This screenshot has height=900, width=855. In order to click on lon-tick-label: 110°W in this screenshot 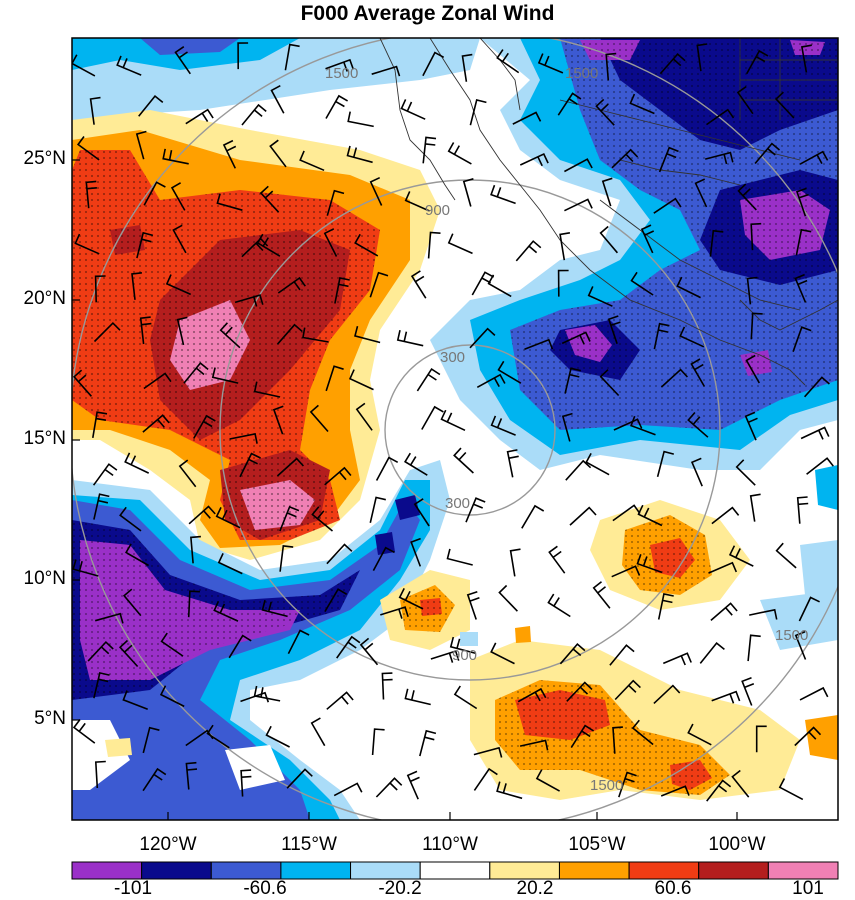, I will do `click(450, 844)`.